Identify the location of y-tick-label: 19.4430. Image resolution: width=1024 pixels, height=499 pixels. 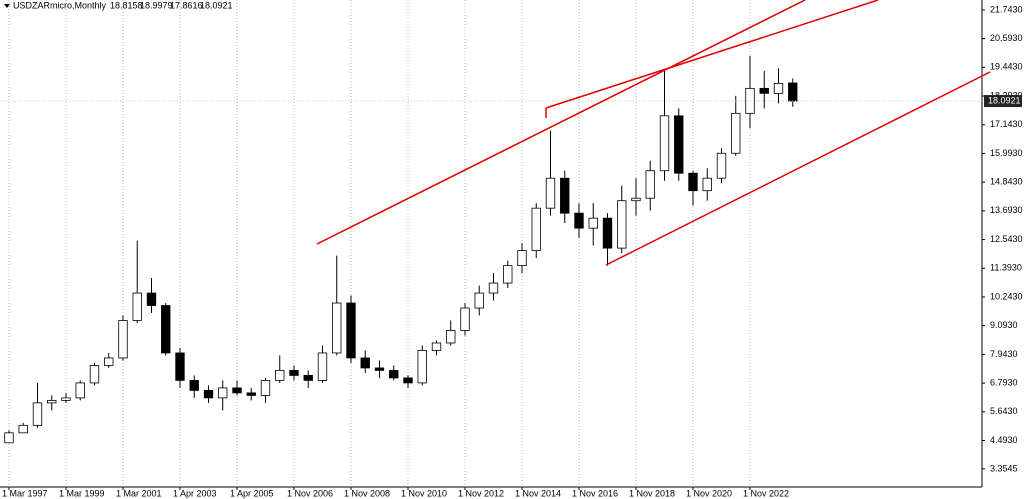
(1006, 67).